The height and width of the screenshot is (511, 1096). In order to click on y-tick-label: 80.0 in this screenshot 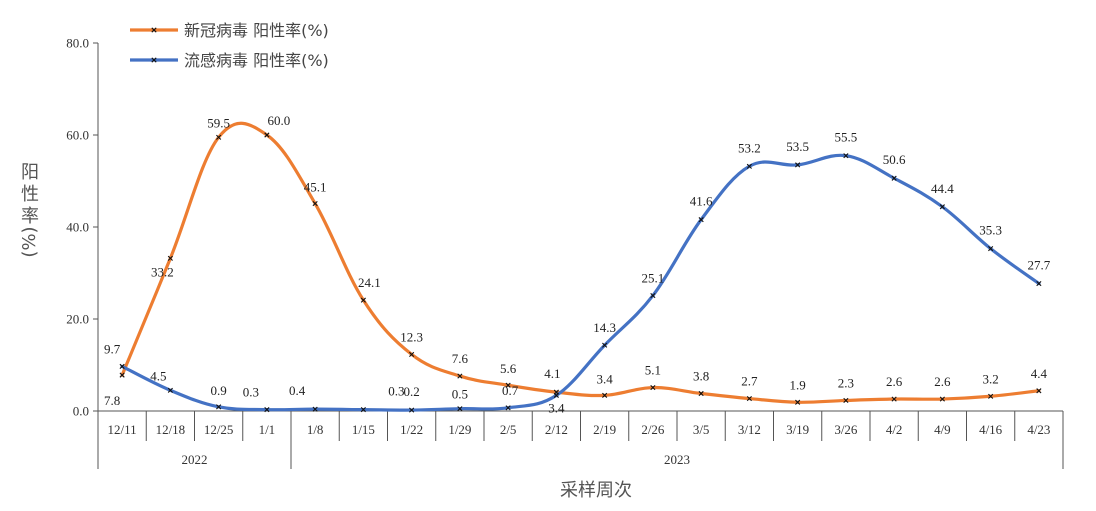, I will do `click(77, 43)`.